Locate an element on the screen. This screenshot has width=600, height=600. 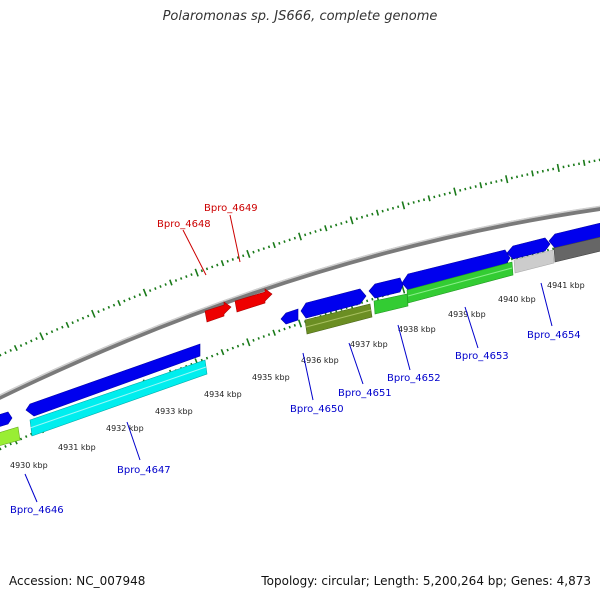
gene-label-bpro-4652: Bpro_4652 is located at coordinates (414, 378).